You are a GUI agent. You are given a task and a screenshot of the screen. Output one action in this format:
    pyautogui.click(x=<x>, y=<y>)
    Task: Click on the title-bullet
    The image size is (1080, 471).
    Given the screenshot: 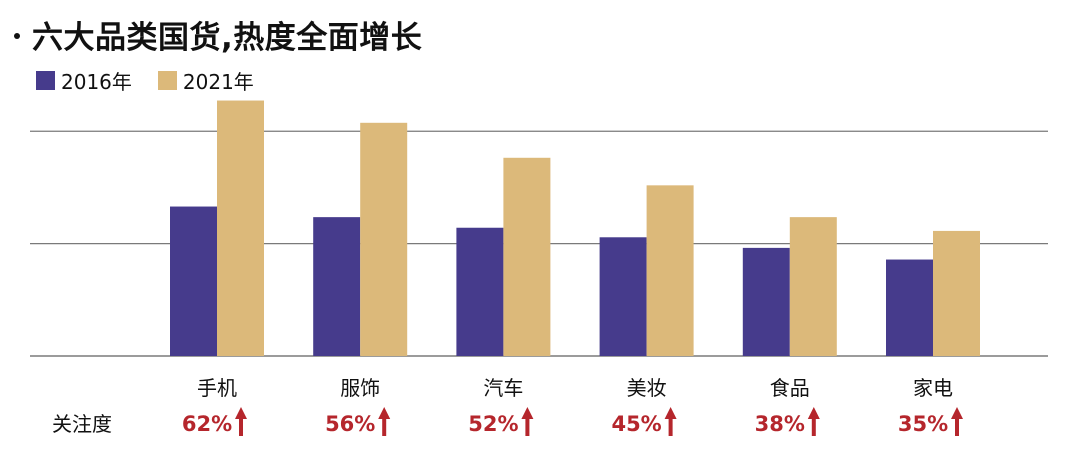 What is the action you would take?
    pyautogui.click(x=17, y=36)
    